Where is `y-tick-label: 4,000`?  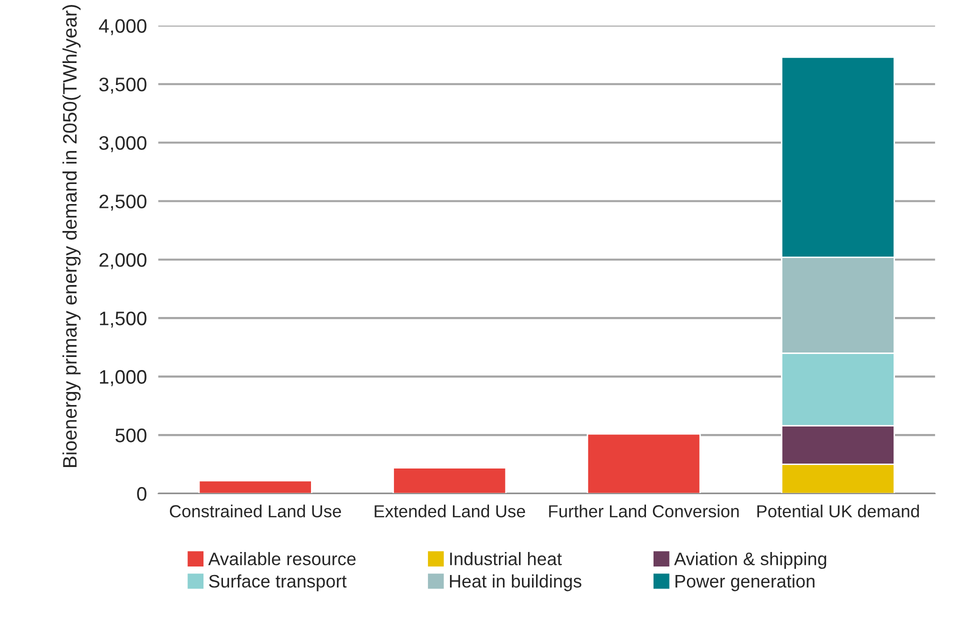
y-tick-label: 4,000 is located at coordinates (122, 27).